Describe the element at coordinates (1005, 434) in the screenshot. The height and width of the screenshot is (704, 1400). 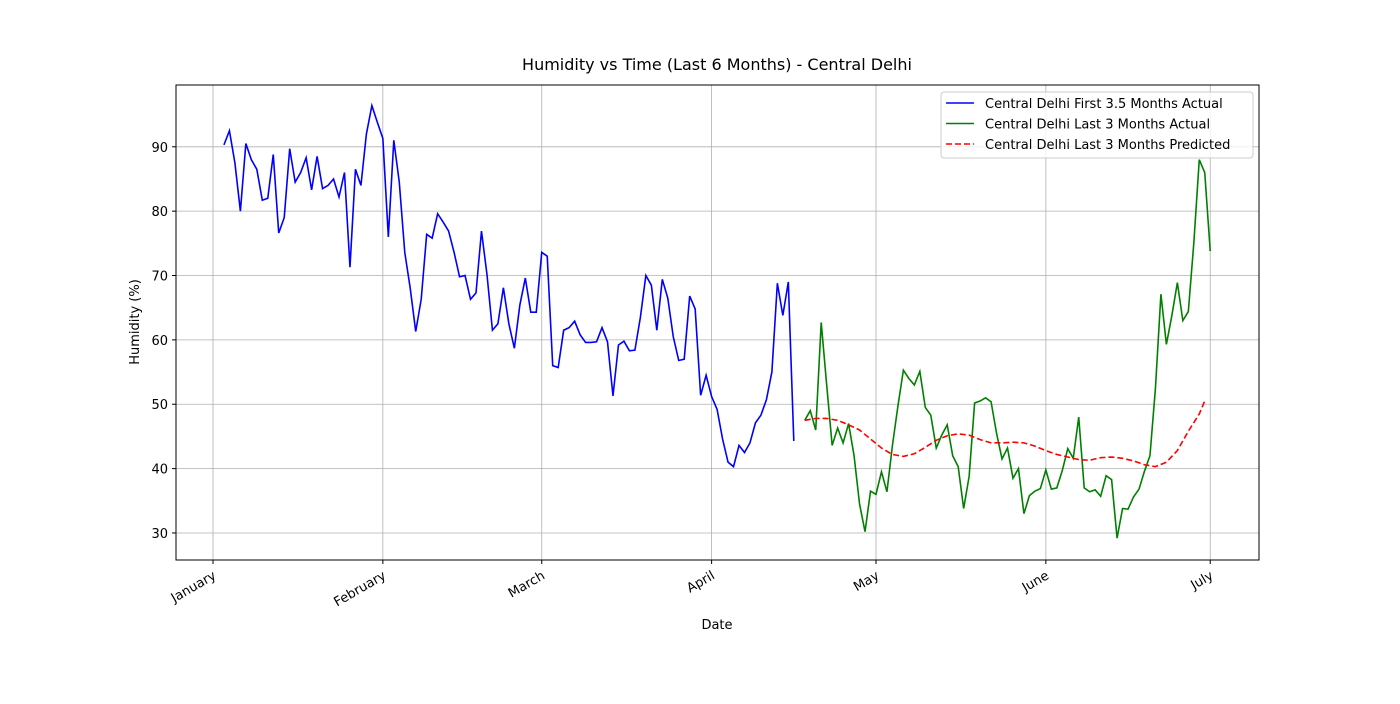
I see `data-line` at that location.